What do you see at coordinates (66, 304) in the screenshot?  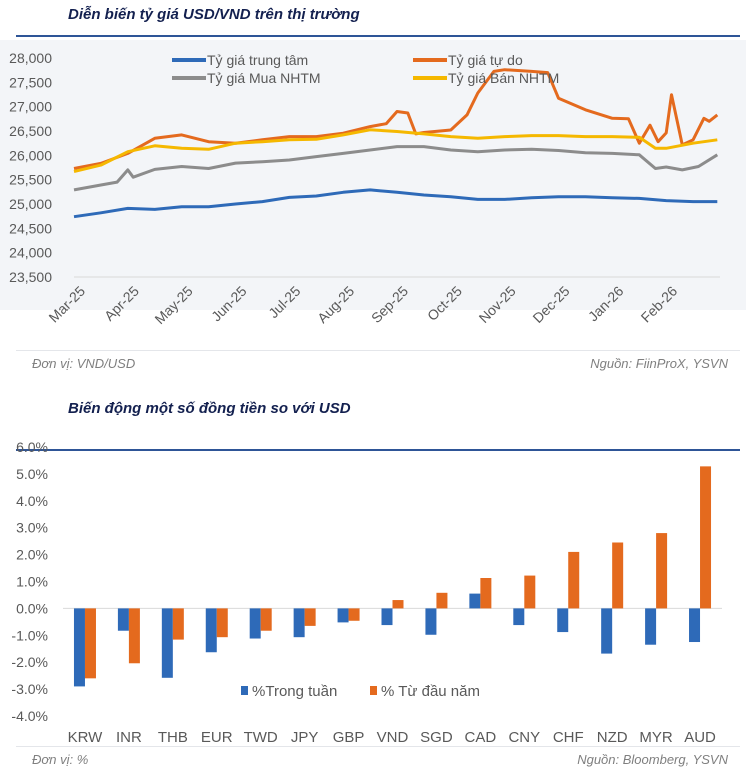 I see `x-tick-label: Mar-25` at bounding box center [66, 304].